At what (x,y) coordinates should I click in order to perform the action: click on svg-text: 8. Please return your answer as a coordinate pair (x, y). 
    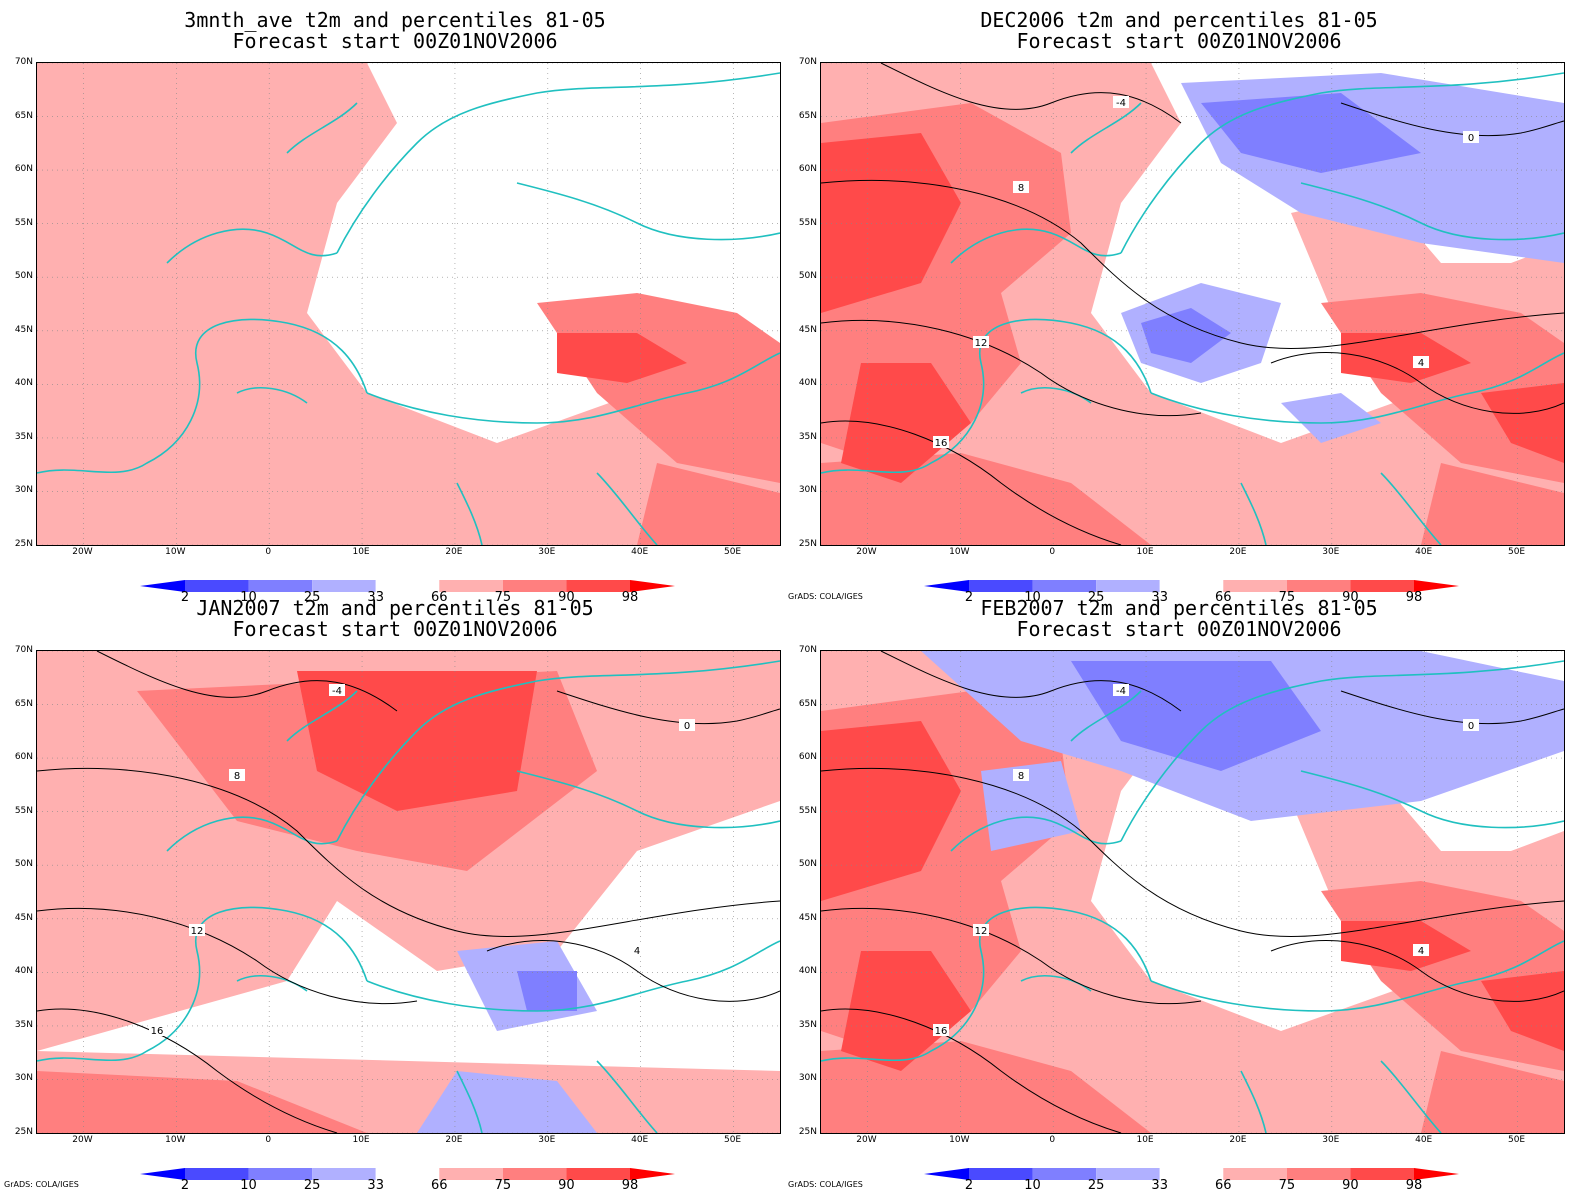
    Looking at the image, I should click on (1021, 188).